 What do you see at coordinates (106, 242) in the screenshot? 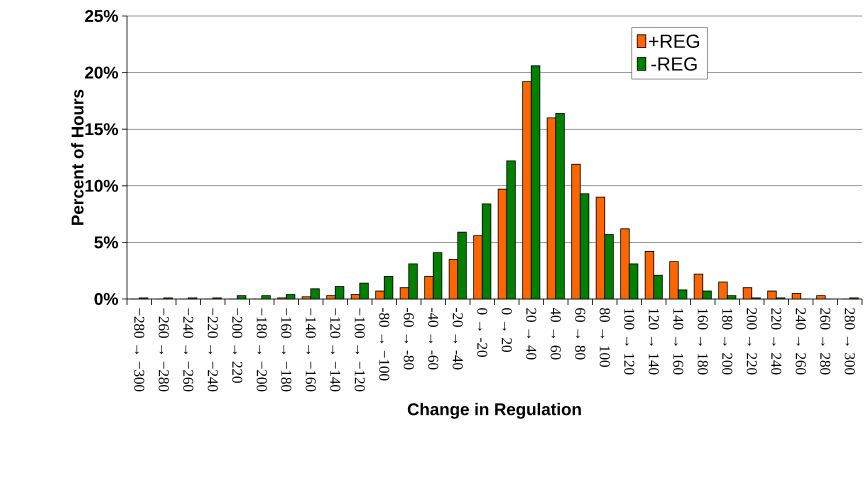
I see `y-tick-label: 5%` at bounding box center [106, 242].